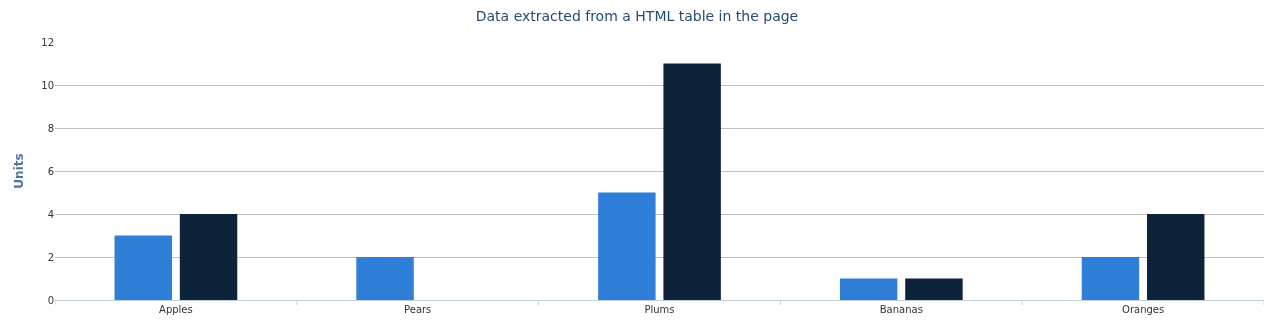 The image size is (1274, 325). Describe the element at coordinates (659, 309) in the screenshot. I see `x-tick-label: Plums` at that location.